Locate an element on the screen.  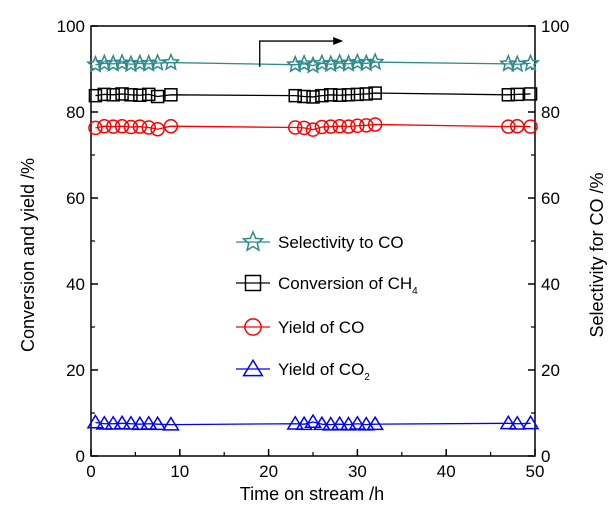
legend-label: Conversion of CH4 is located at coordinates (348, 285).